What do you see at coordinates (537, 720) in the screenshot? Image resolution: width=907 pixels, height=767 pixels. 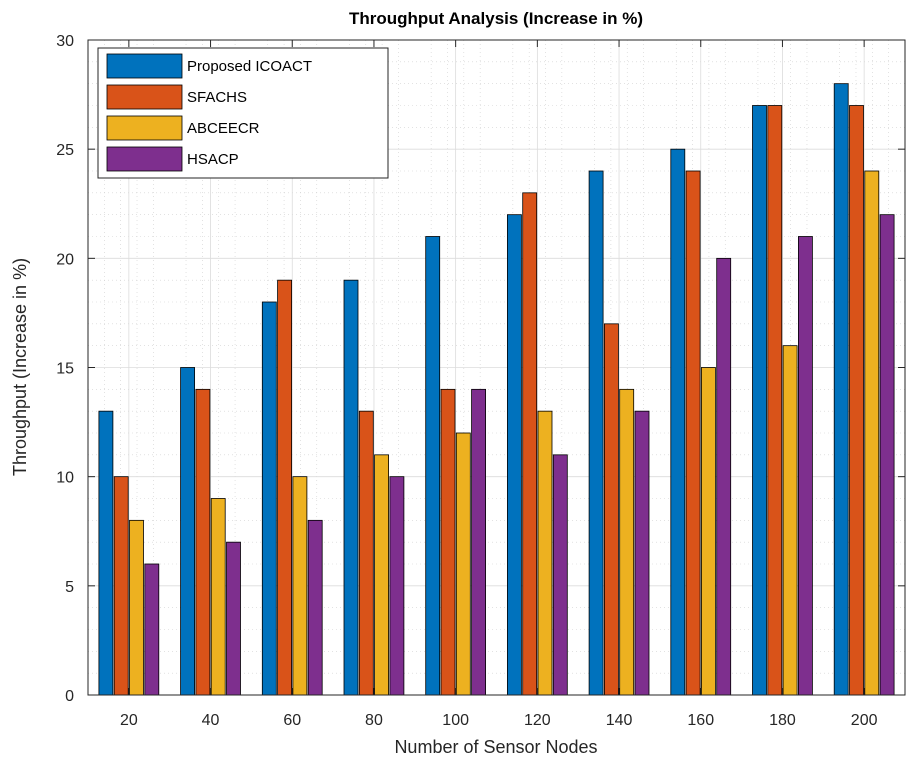 I see `x-tick-label: 120` at bounding box center [537, 720].